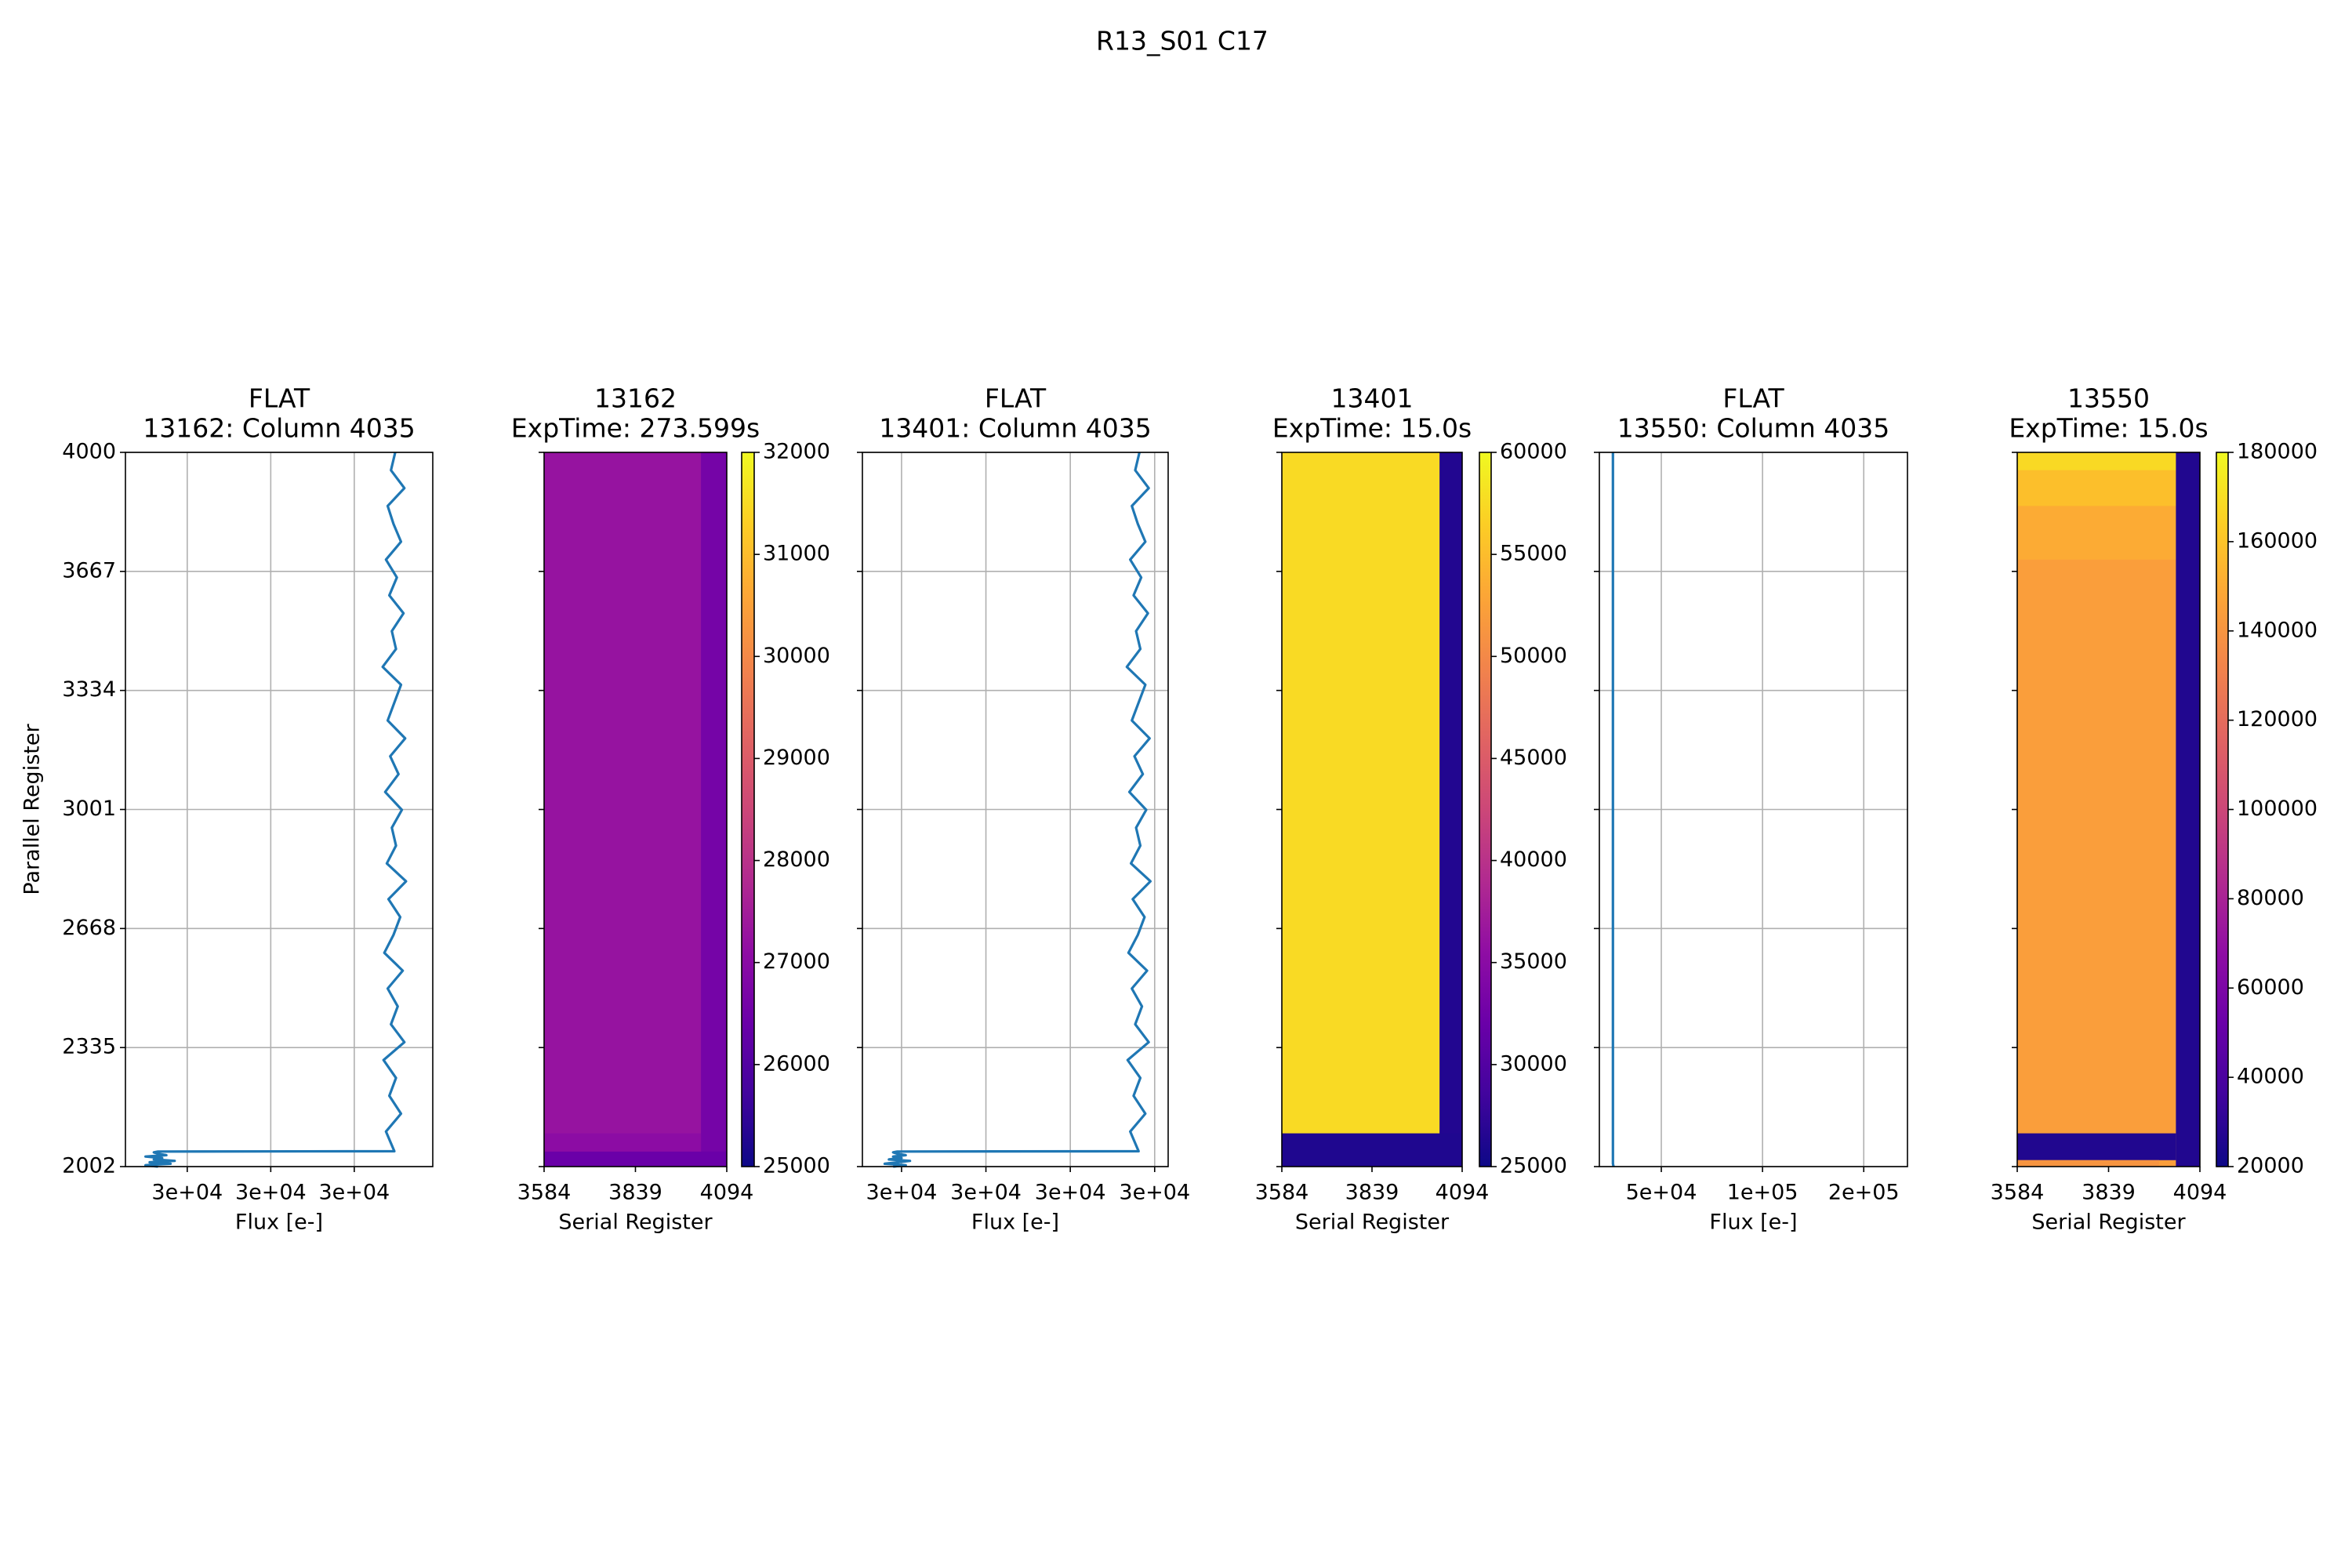 Image resolution: width=2352 pixels, height=1568 pixels. I want to click on colorbar-tick-label: 50000, so click(1533, 656).